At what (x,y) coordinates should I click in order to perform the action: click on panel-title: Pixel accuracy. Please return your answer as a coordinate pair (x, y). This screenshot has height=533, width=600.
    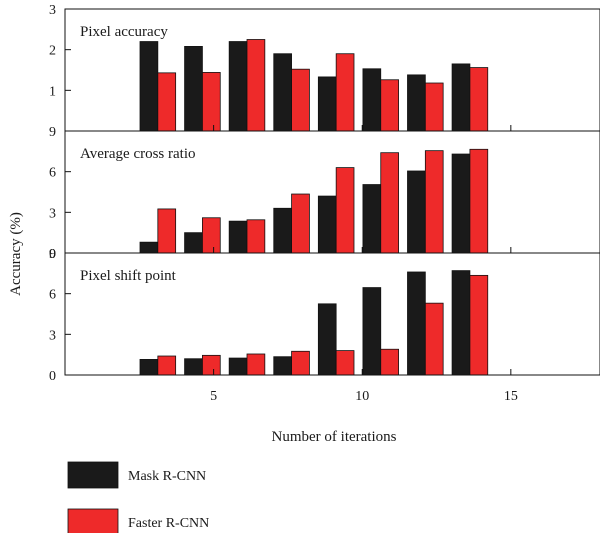
    Looking at the image, I should click on (124, 32).